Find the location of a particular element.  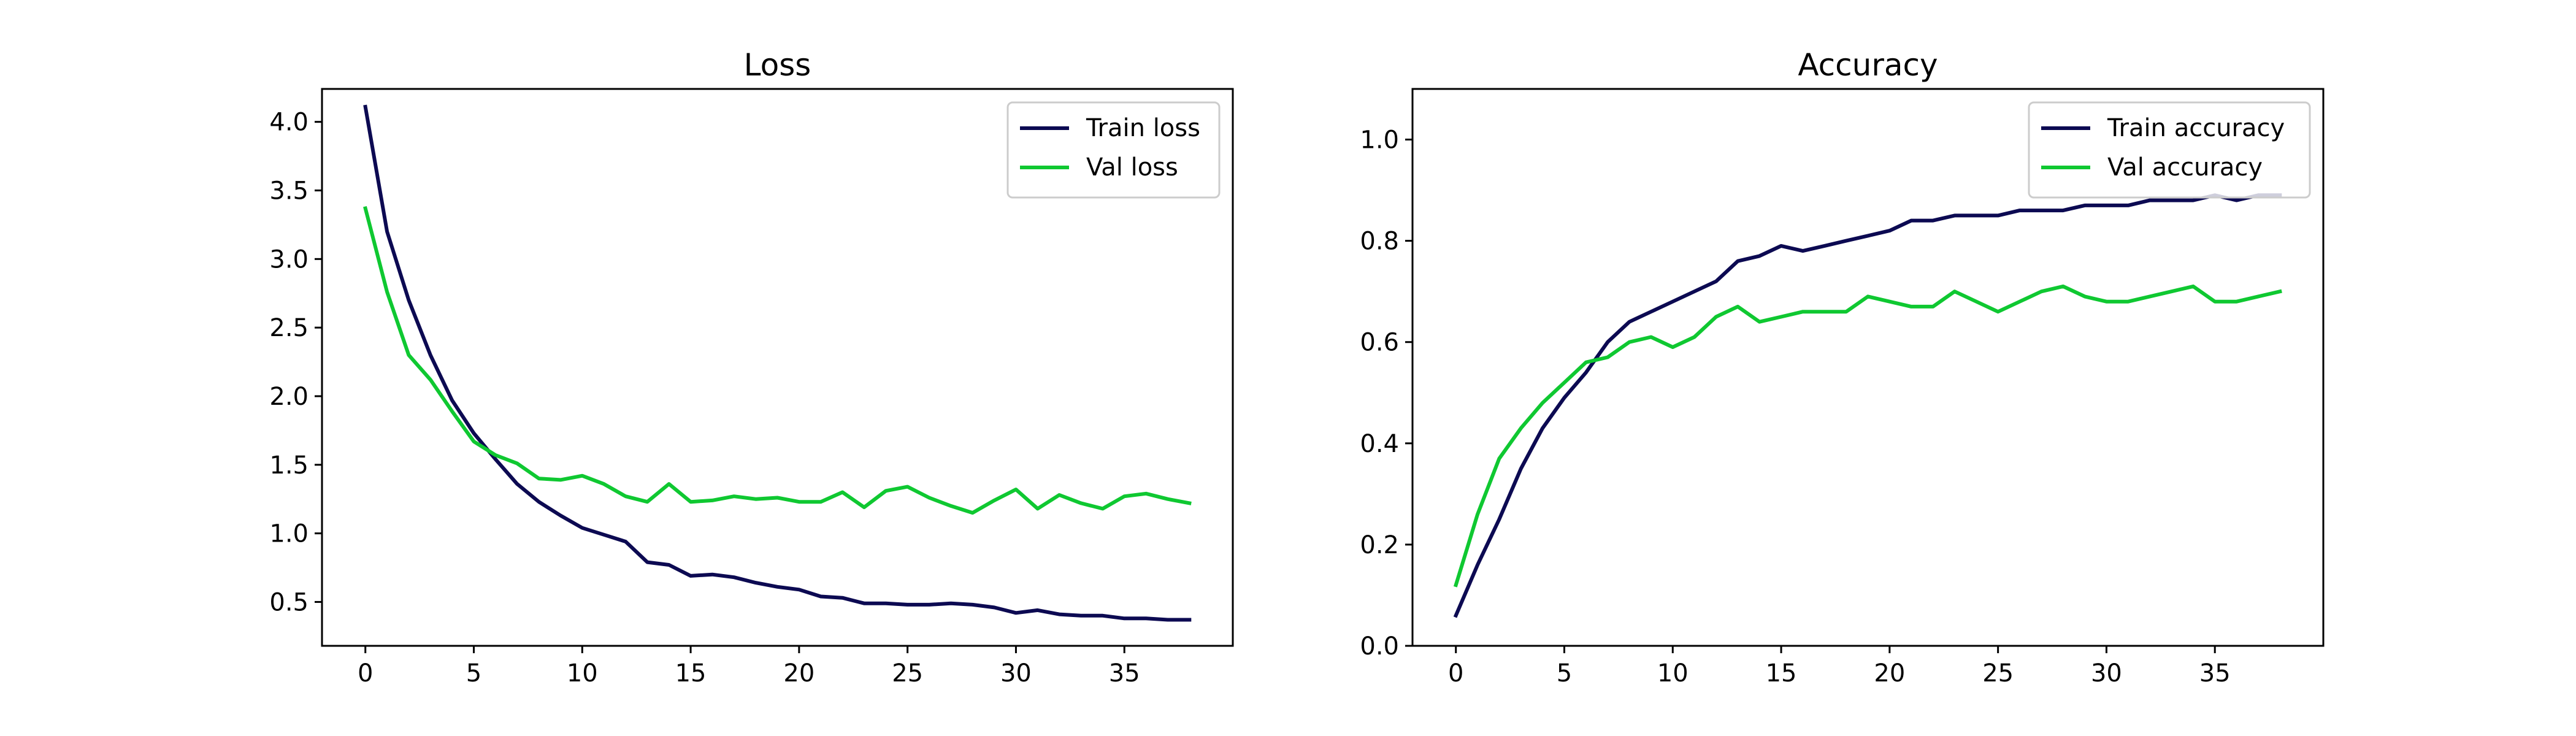

legend: Train accuracy Val accuracy is located at coordinates (2169, 150).